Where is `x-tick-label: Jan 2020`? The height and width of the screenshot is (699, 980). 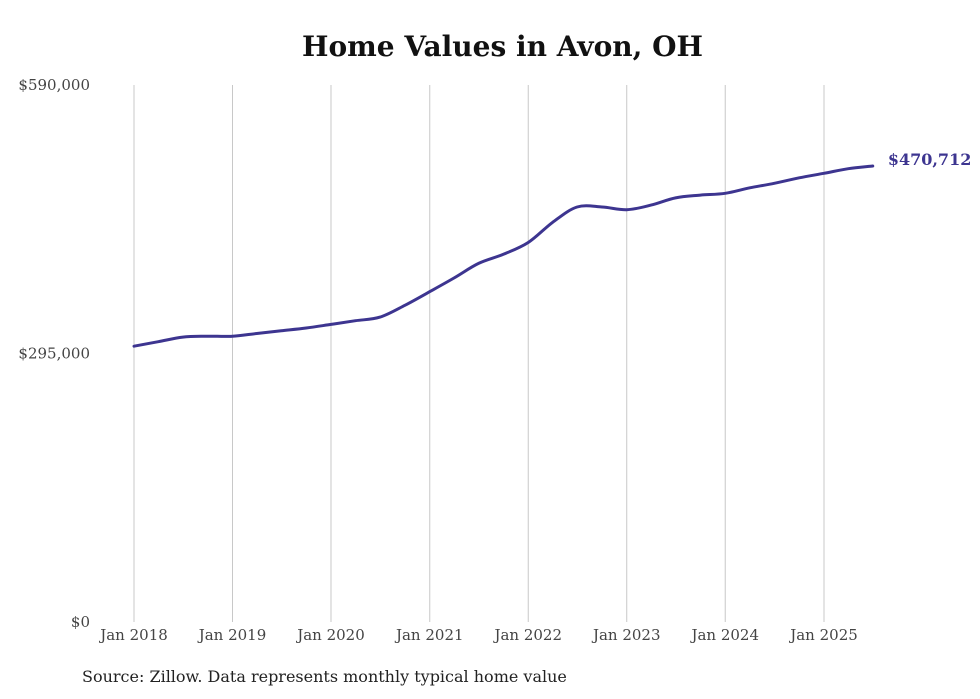 x-tick-label: Jan 2020 is located at coordinates (330, 635).